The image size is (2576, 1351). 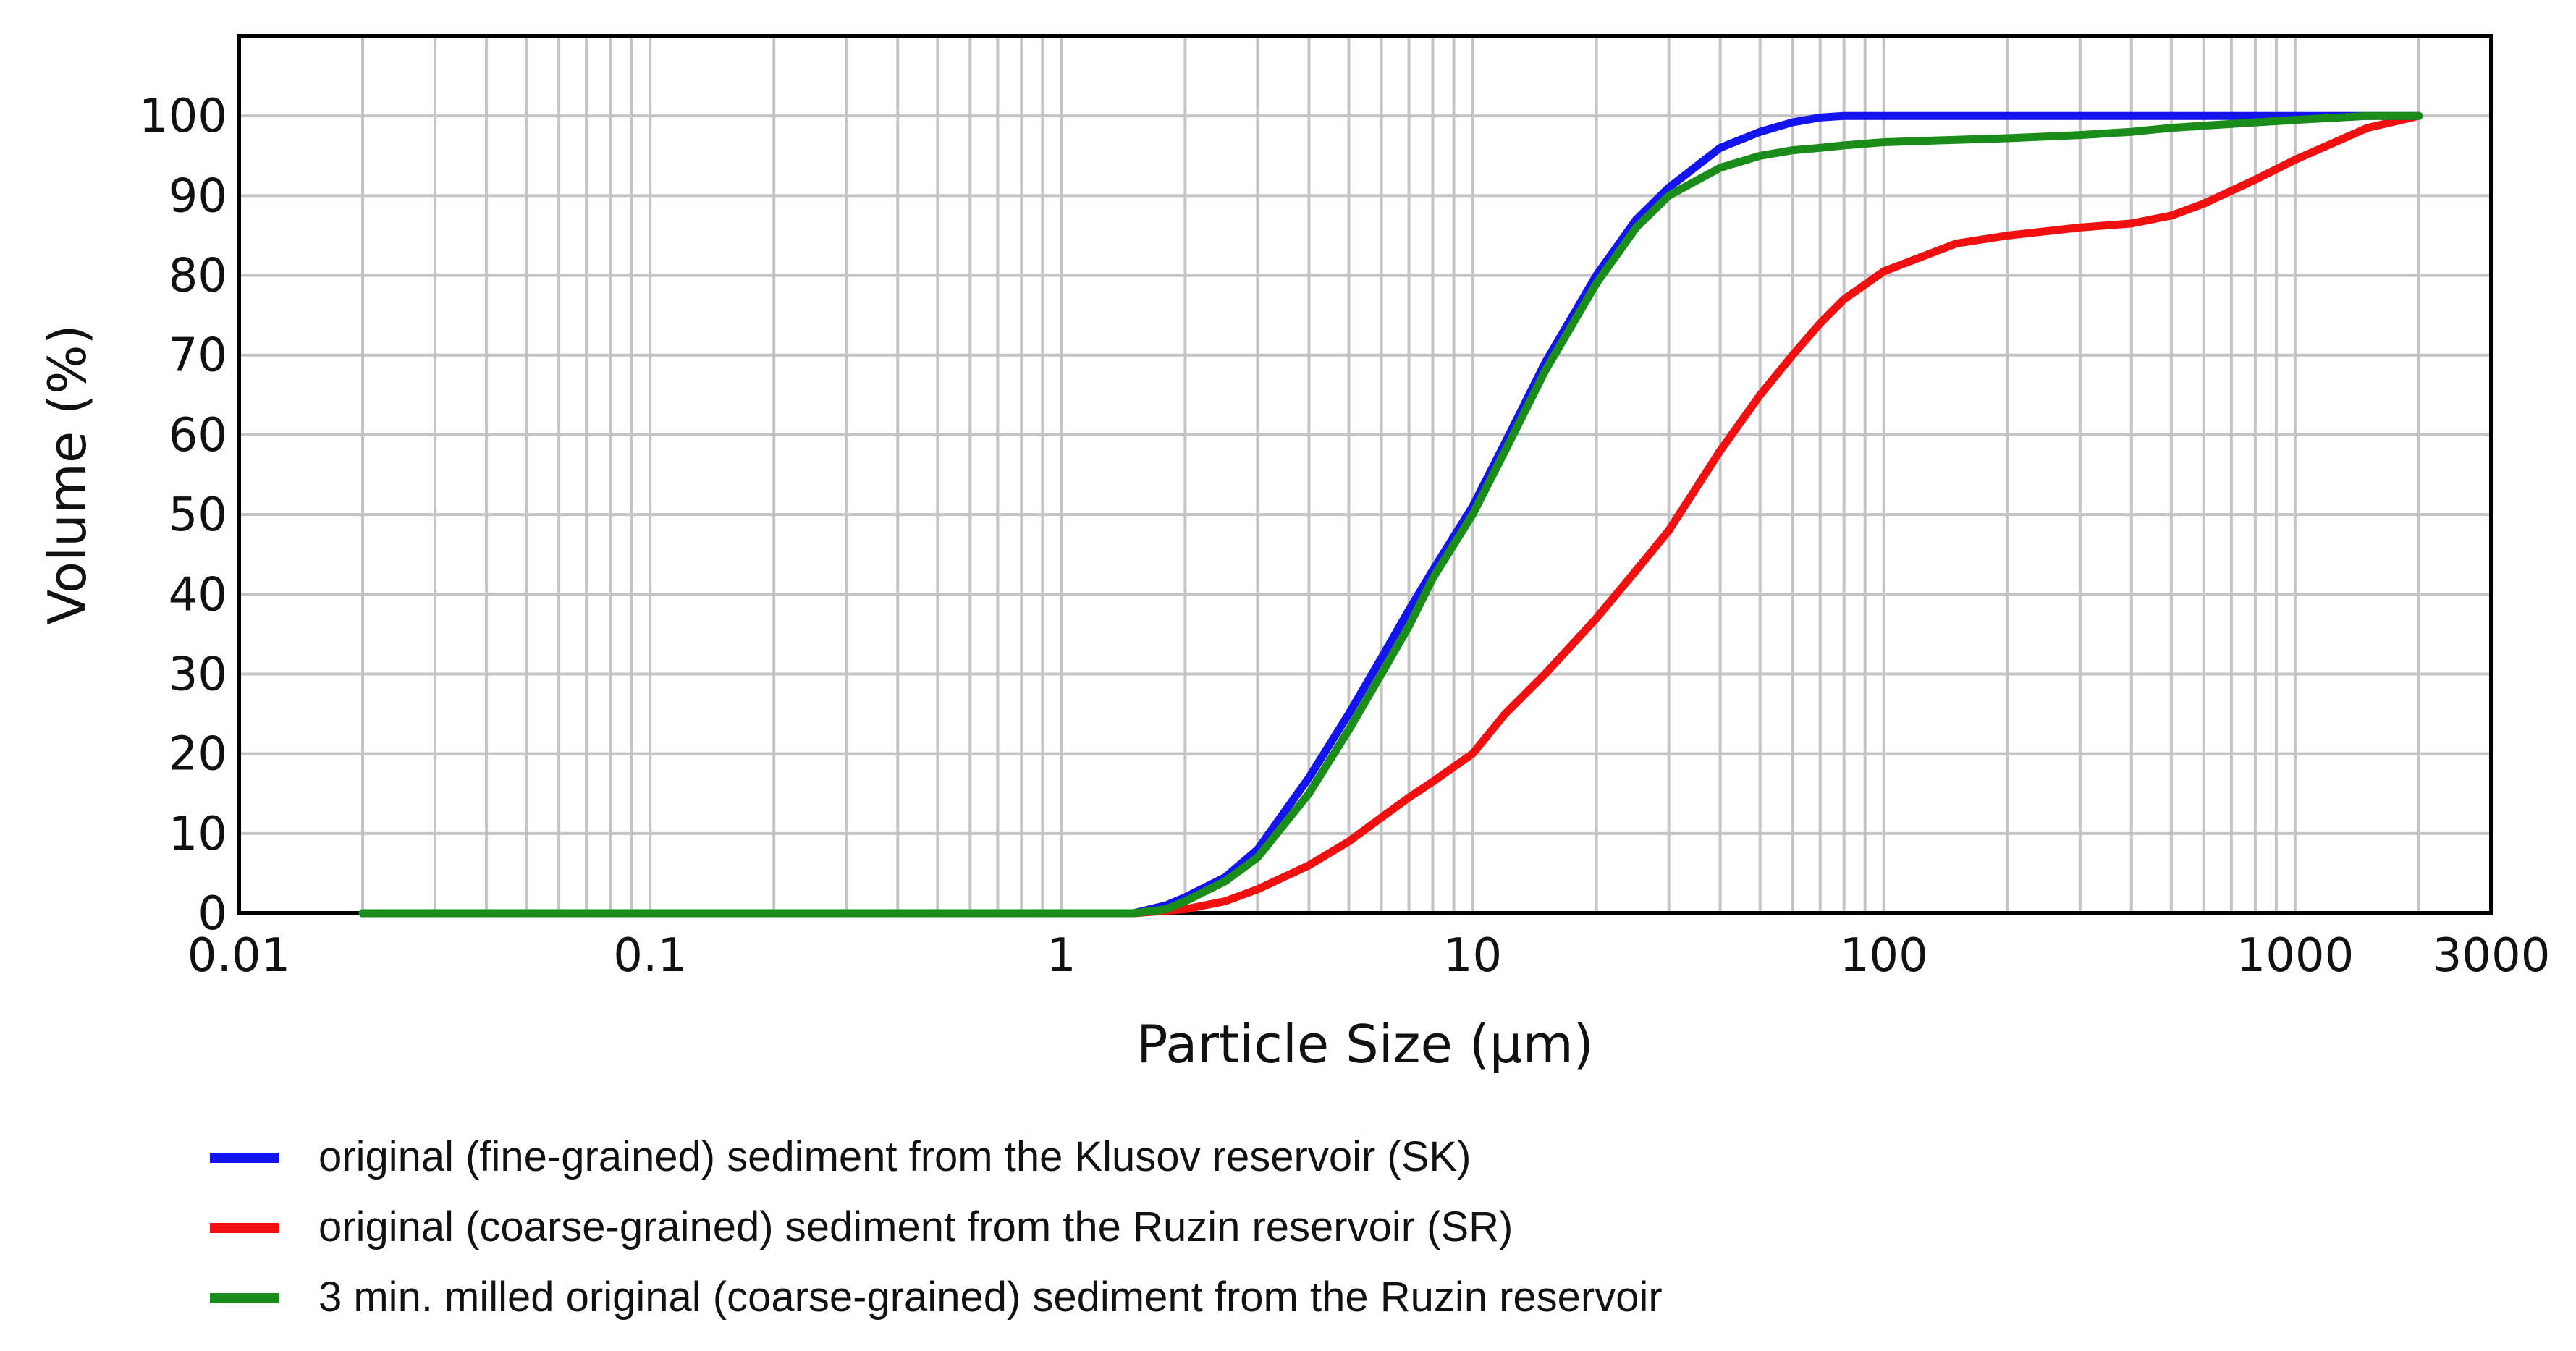 What do you see at coordinates (198, 276) in the screenshot?
I see `y-tick-label: 80` at bounding box center [198, 276].